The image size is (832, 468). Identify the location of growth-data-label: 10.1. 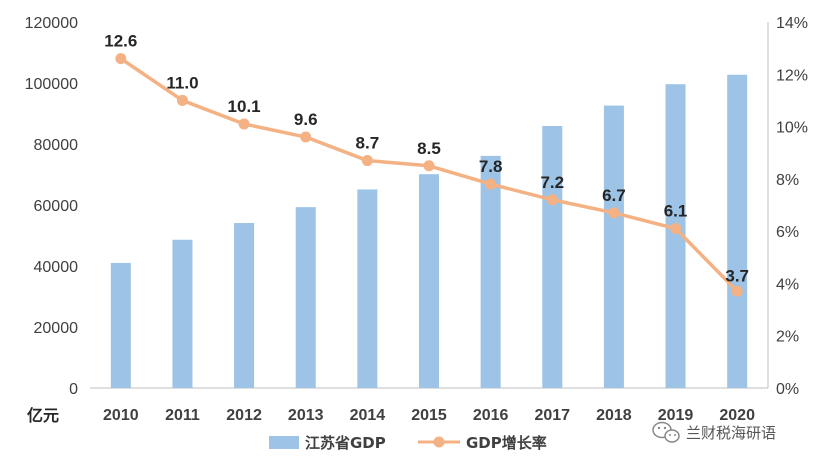
(244, 106).